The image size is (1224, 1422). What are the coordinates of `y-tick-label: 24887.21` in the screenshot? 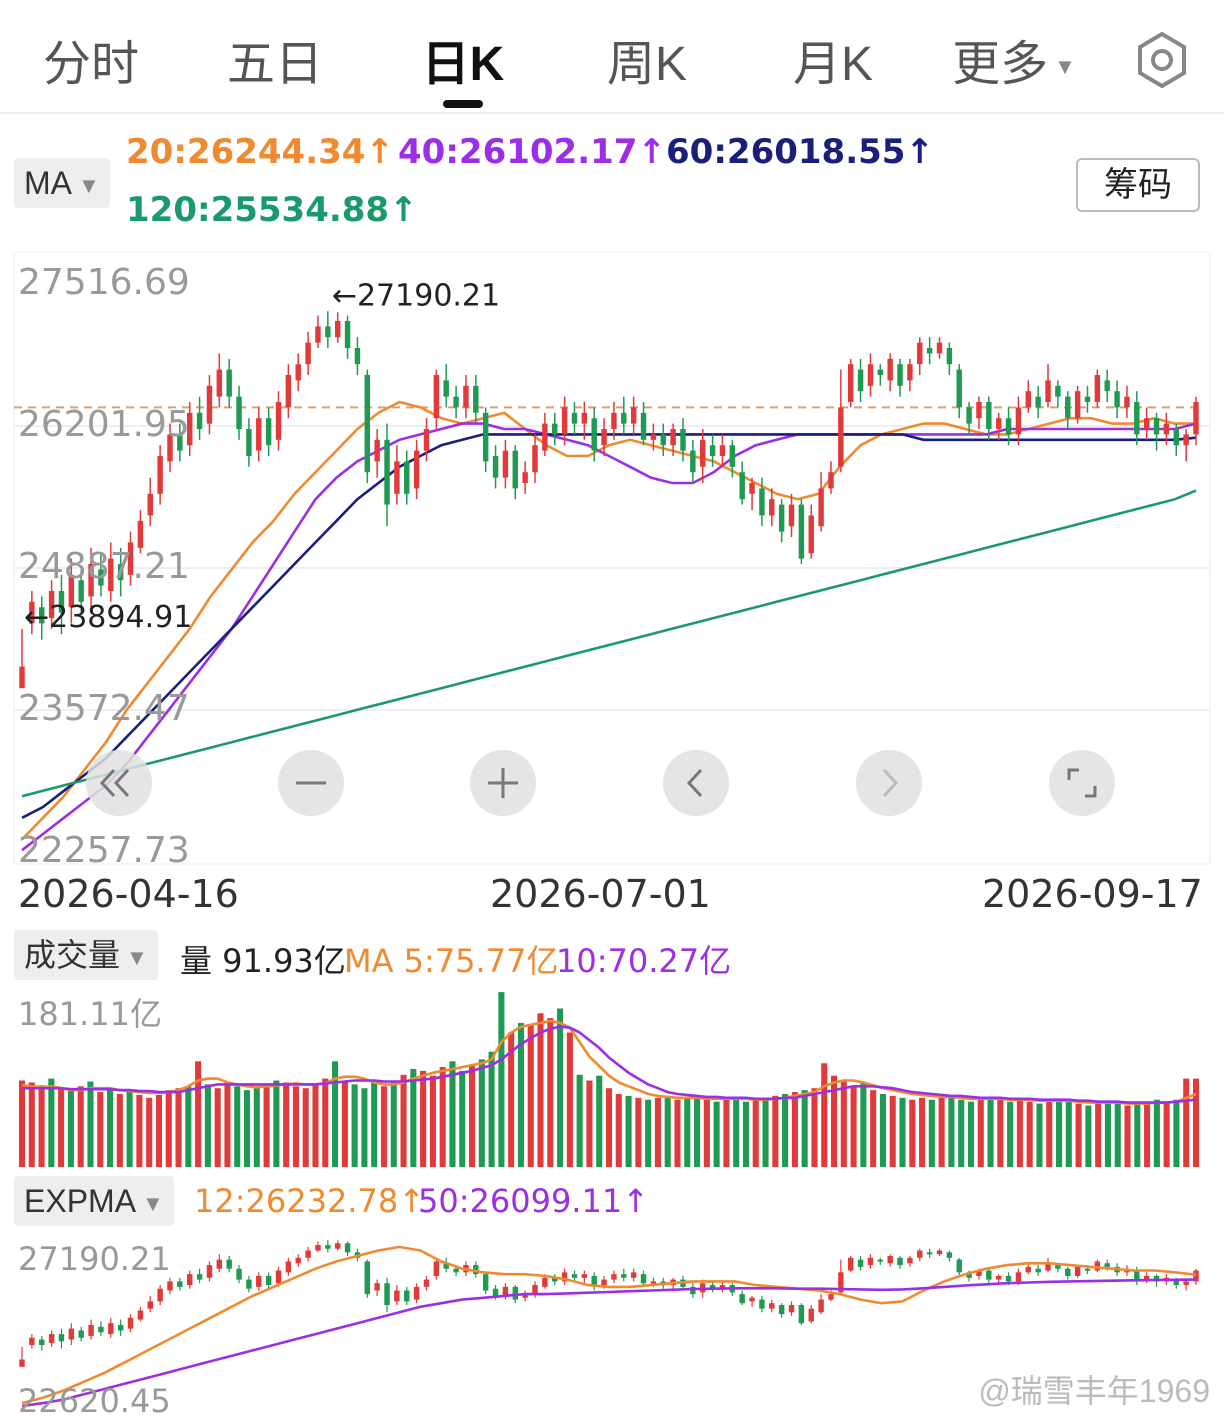 It's located at (104, 566).